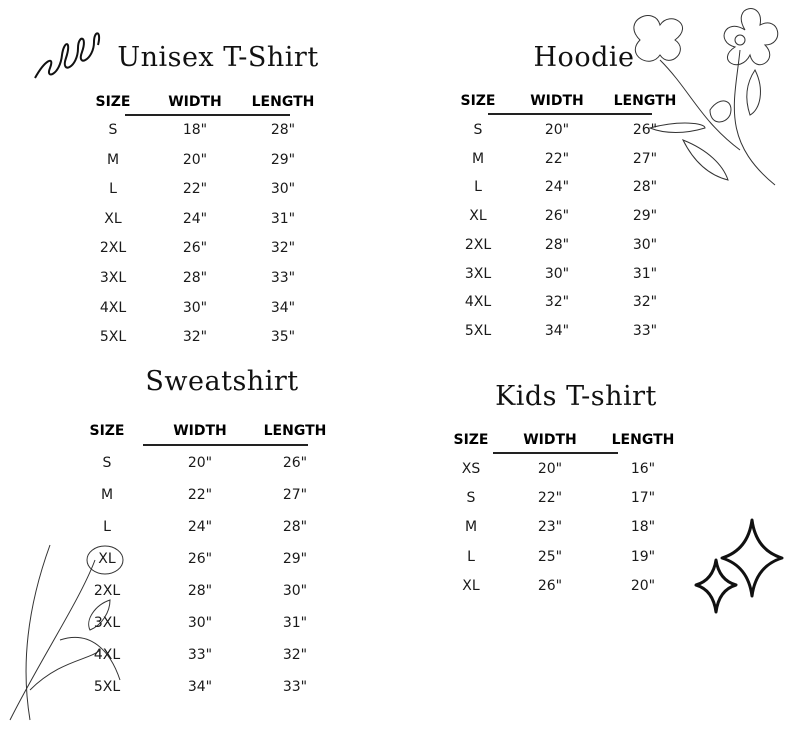 The image size is (800, 741). Describe the element at coordinates (550, 556) in the screenshot. I see `width-cell: 25"` at that location.